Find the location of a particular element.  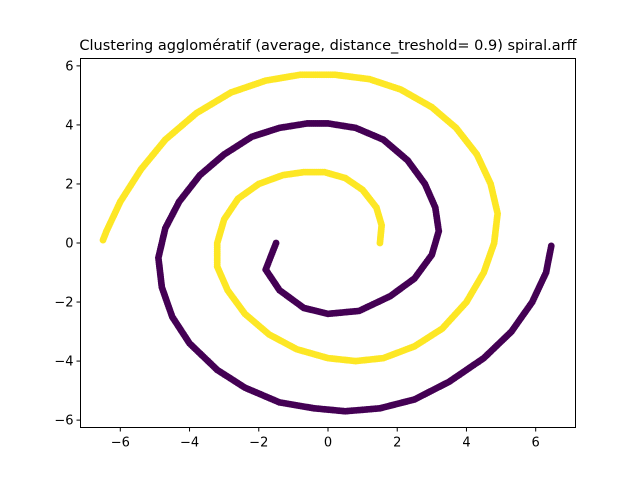

y-tick-label: 4 is located at coordinates (69, 125).